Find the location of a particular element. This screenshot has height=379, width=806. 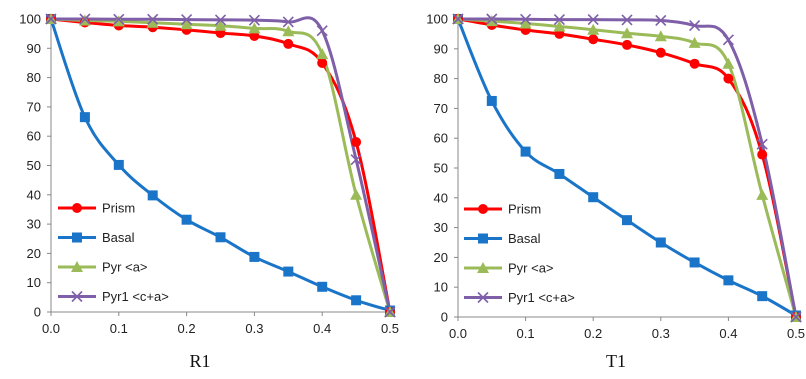

legend: Prism Basal Pyr <a> Pyr1 <c+a> is located at coordinates (113, 252).